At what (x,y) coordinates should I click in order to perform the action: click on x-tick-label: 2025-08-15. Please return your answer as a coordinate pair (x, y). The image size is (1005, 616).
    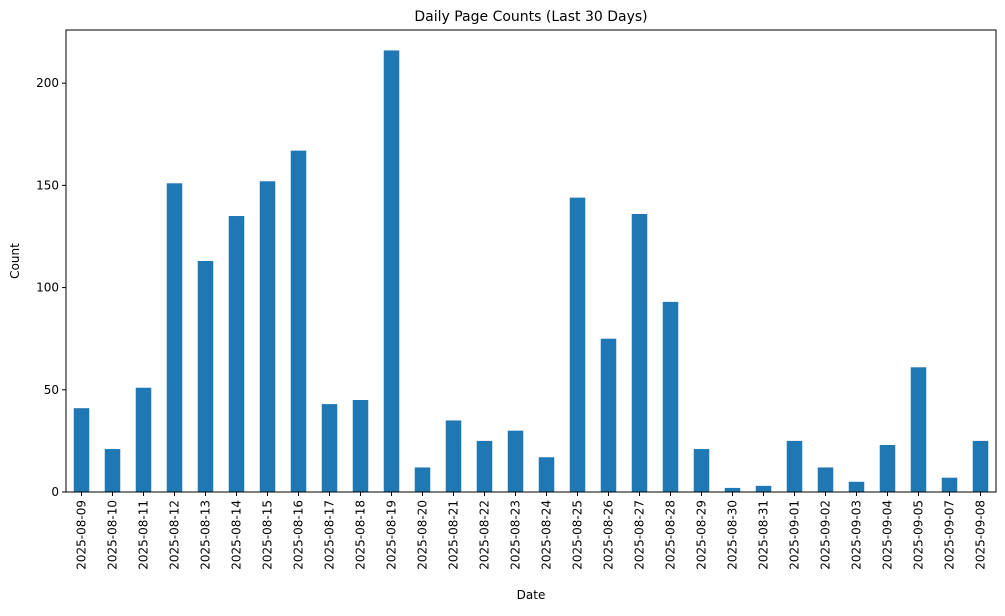
    Looking at the image, I should click on (268, 535).